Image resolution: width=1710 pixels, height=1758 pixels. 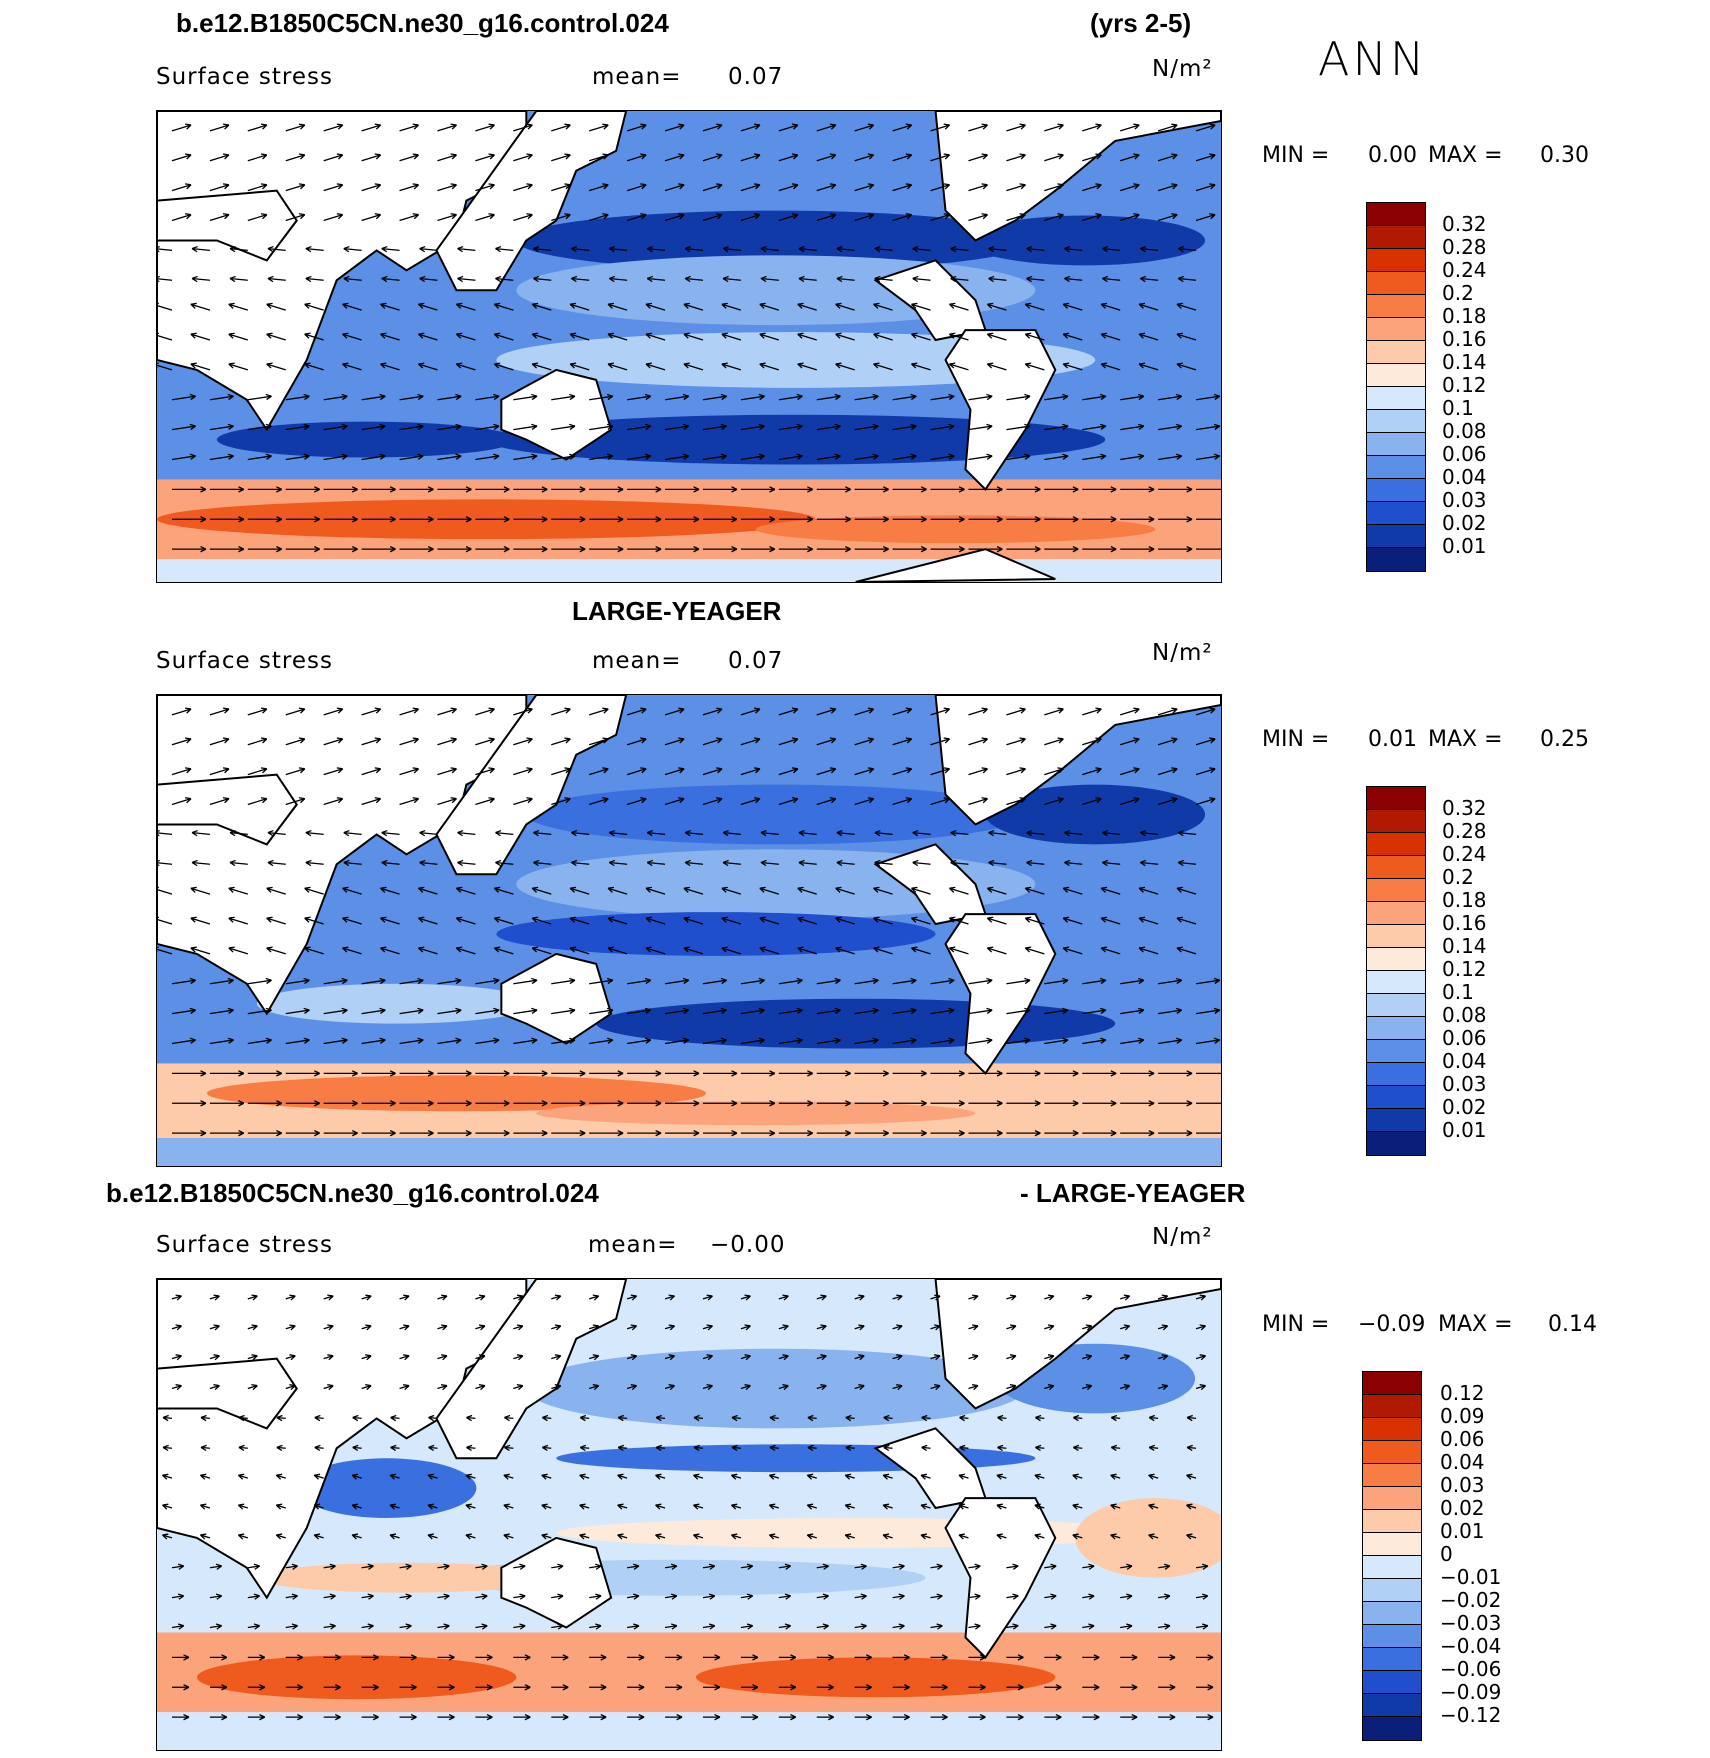 I want to click on panel1-min-value: 0.00, so click(x=1392, y=155).